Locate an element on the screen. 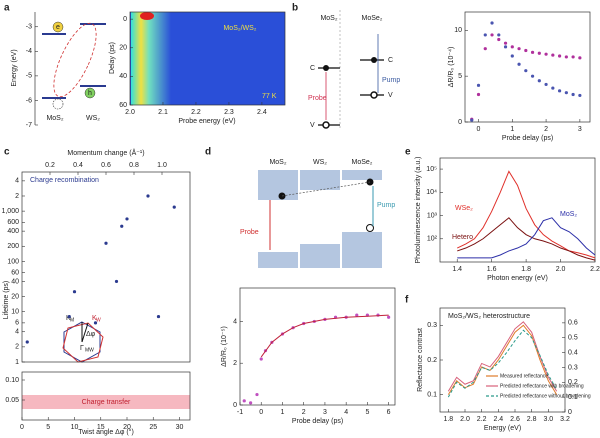  x-axis-label: Energy (eV) is located at coordinates (502, 428).